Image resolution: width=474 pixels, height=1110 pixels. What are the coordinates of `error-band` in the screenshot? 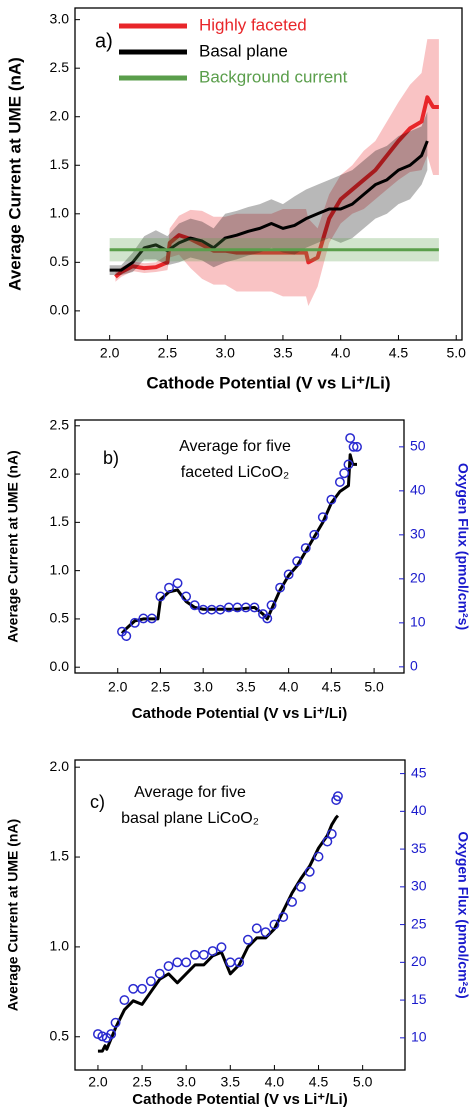 It's located at (268, 193).